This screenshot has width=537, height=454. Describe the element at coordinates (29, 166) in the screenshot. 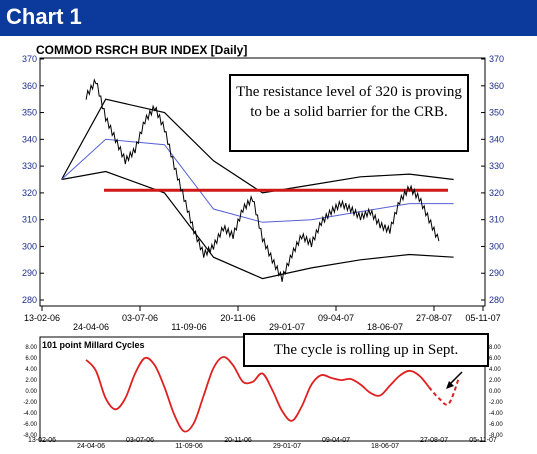

I see `upper-y-tick-label-left: 330` at that location.